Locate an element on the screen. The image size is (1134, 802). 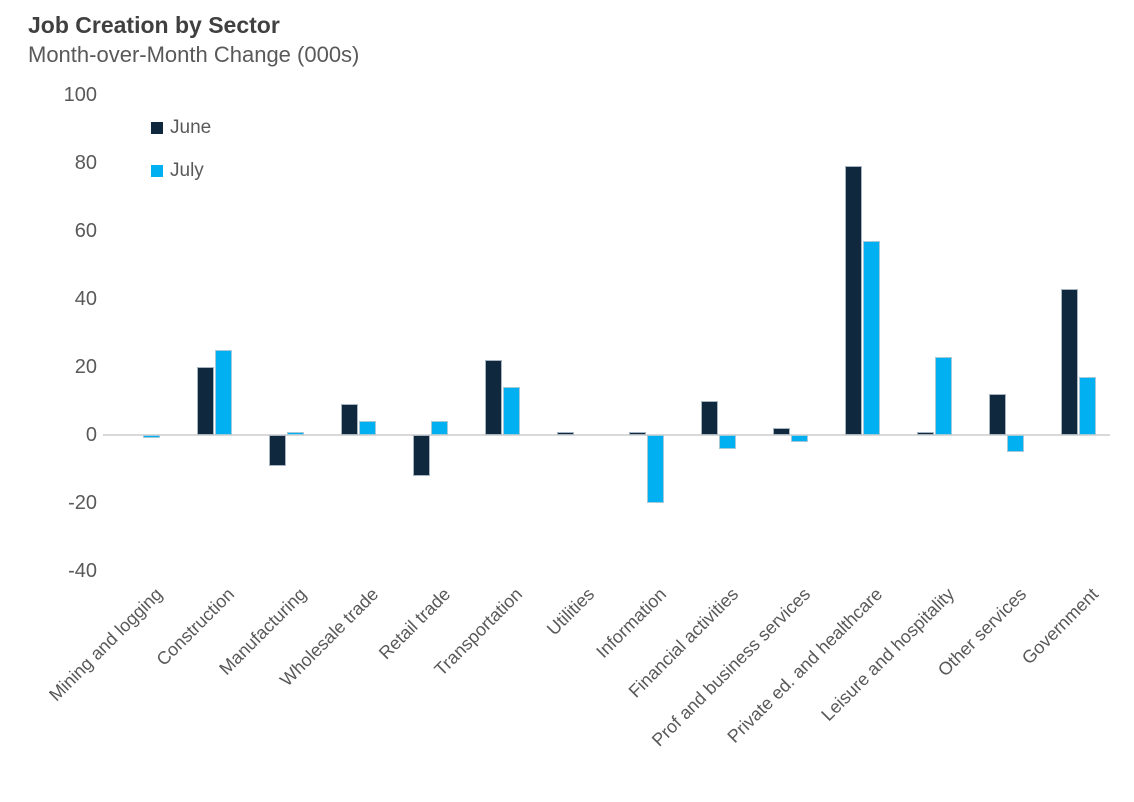
legend-swatch-june is located at coordinates (157, 127).